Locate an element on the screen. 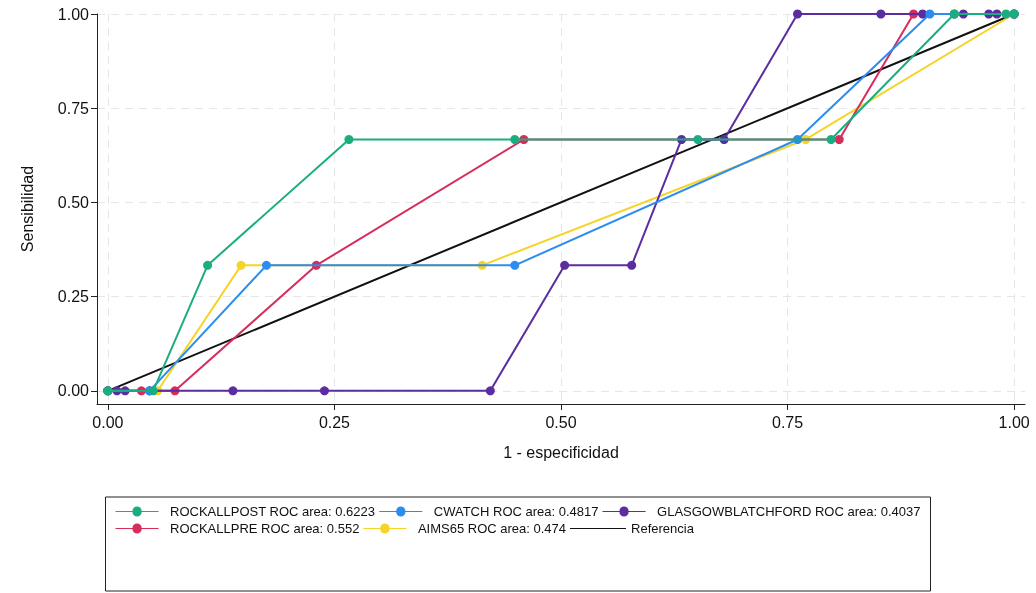  x-tick-label: 0.50 is located at coordinates (561, 422).